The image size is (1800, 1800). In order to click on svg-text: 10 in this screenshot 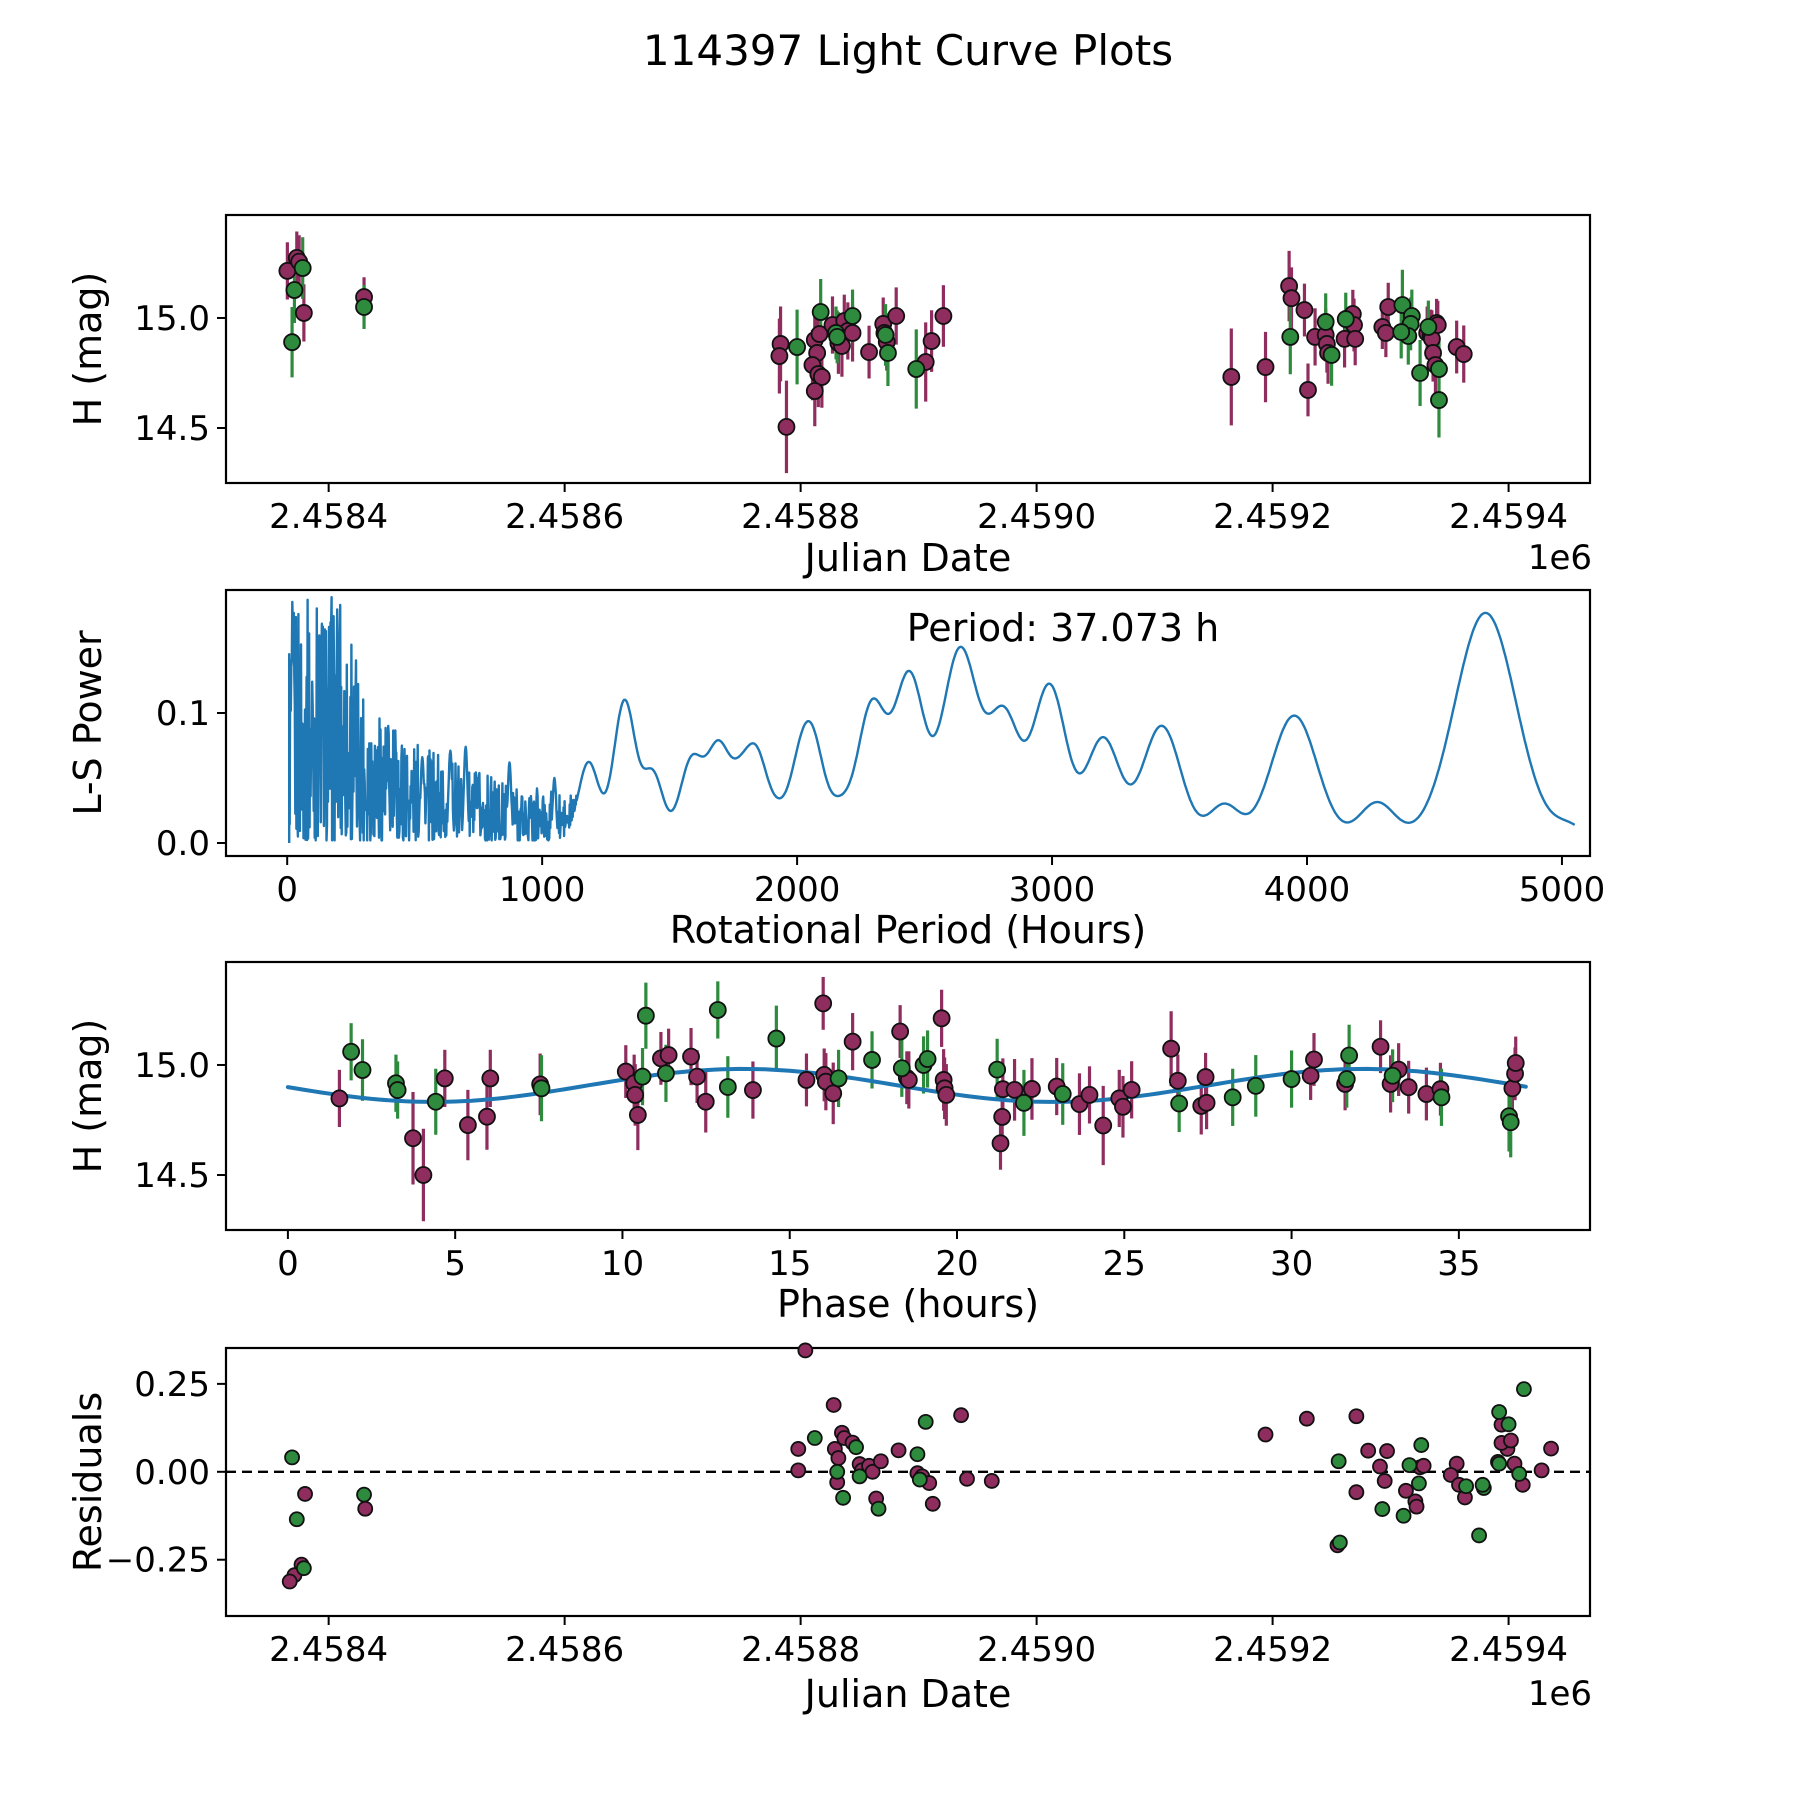, I will do `click(622, 1264)`.